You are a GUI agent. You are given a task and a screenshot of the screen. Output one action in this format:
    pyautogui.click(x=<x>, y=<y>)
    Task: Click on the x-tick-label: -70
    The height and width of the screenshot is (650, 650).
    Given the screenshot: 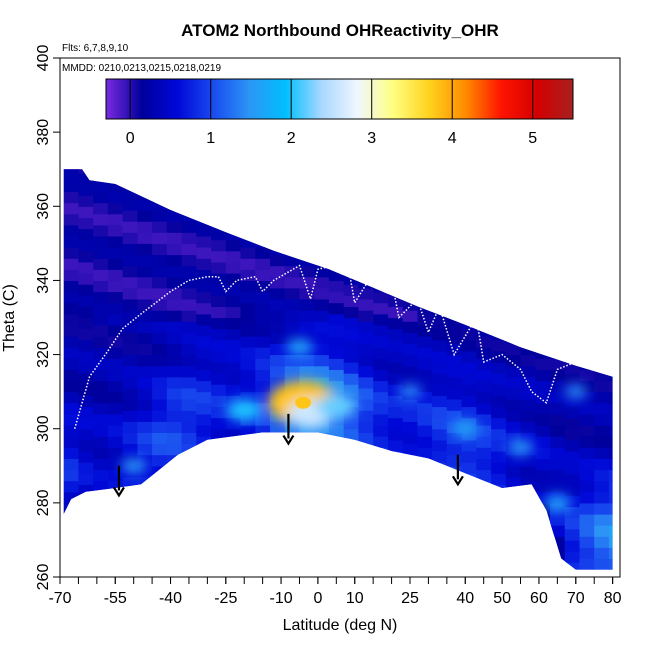 What is the action you would take?
    pyautogui.click(x=59, y=598)
    